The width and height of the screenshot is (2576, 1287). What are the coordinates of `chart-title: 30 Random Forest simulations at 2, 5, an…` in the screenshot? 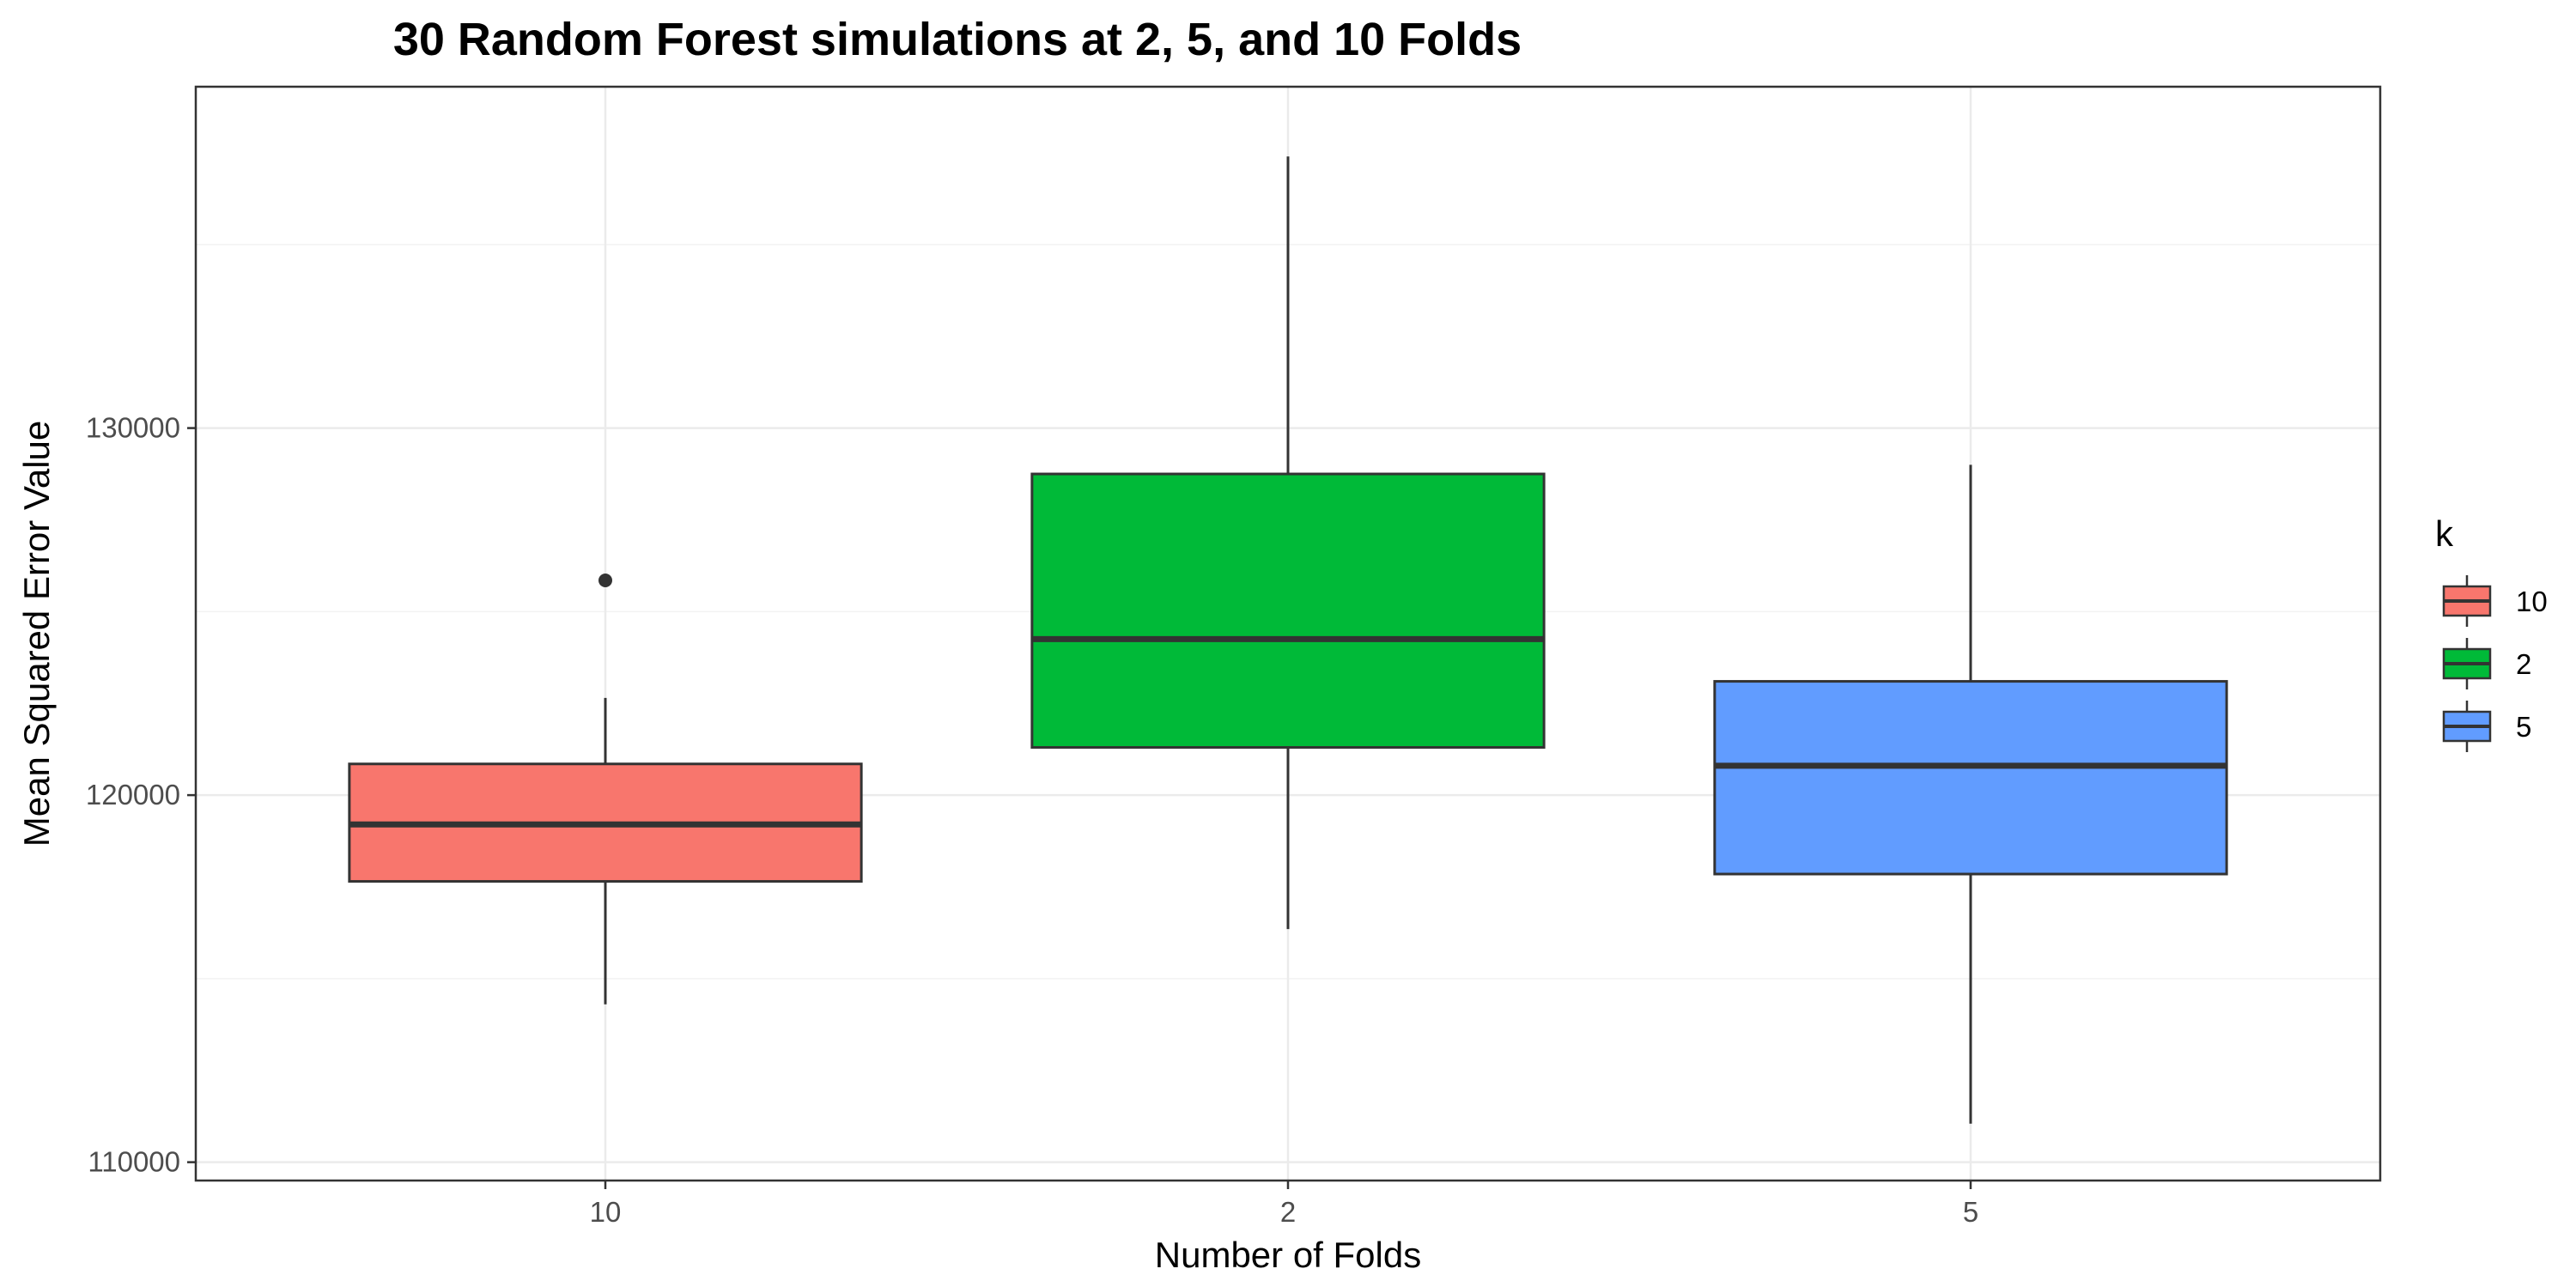 It's located at (958, 39).